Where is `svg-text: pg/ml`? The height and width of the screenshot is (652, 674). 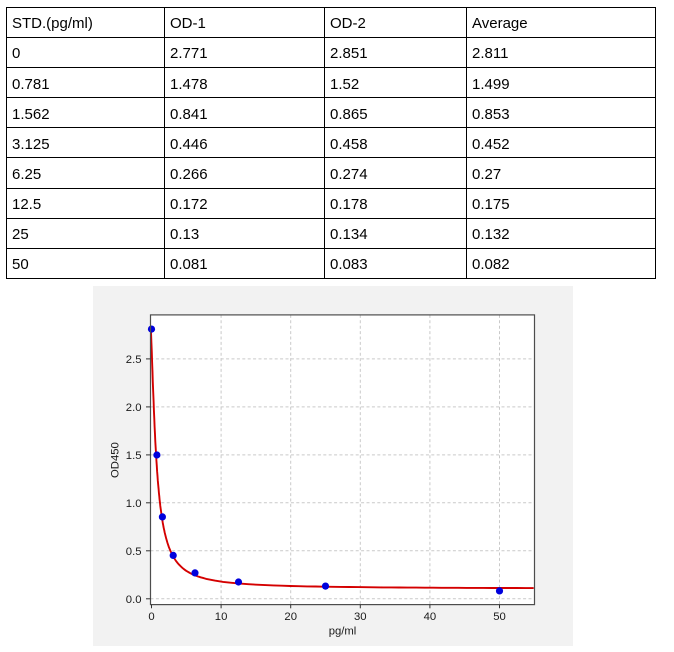 svg-text: pg/ml is located at coordinates (343, 631).